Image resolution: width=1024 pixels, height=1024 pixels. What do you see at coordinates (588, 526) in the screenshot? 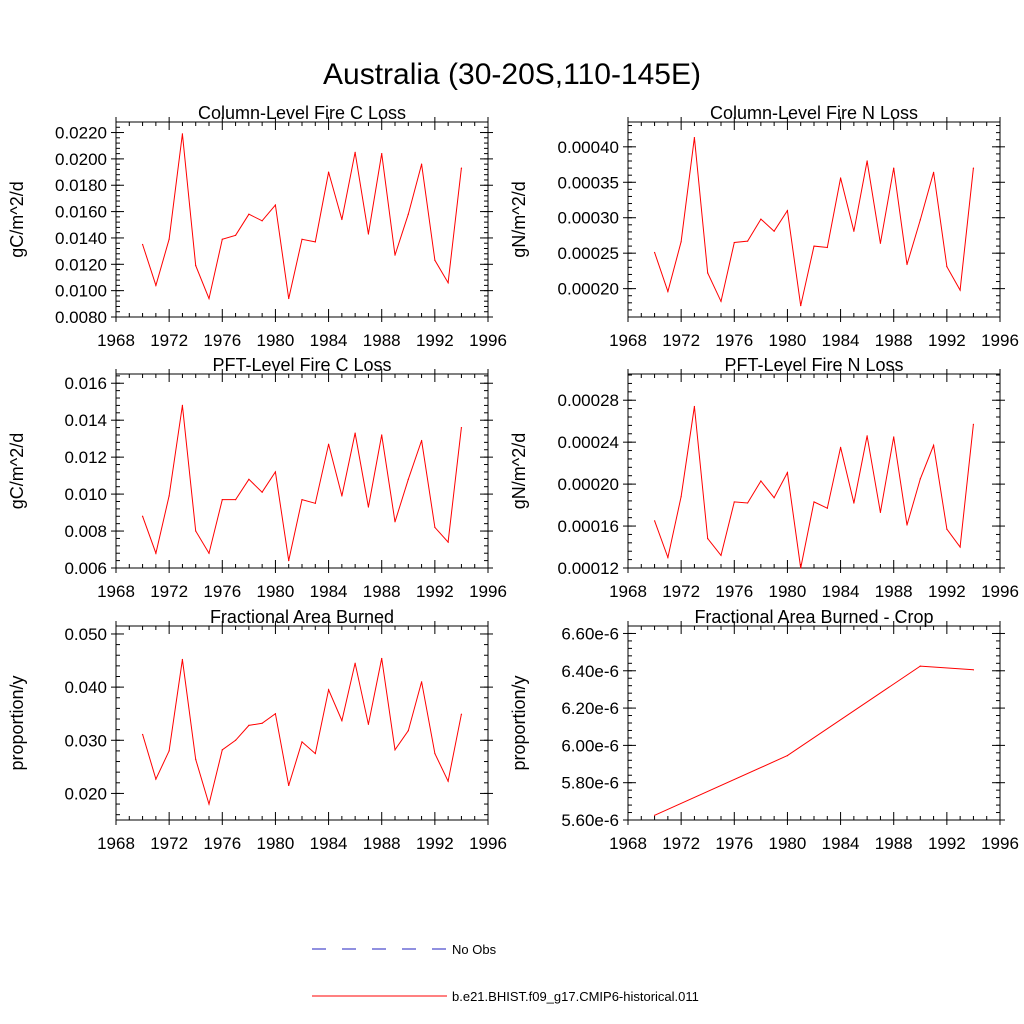
I see `y-tick-label: 0.00016` at bounding box center [588, 526].